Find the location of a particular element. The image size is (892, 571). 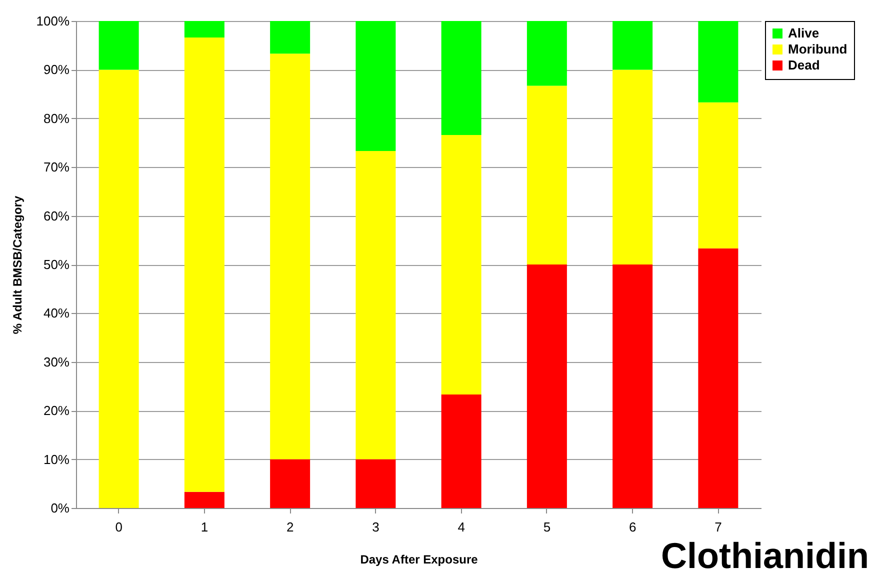

x-axis-title: Days After Exposure is located at coordinates (419, 559).